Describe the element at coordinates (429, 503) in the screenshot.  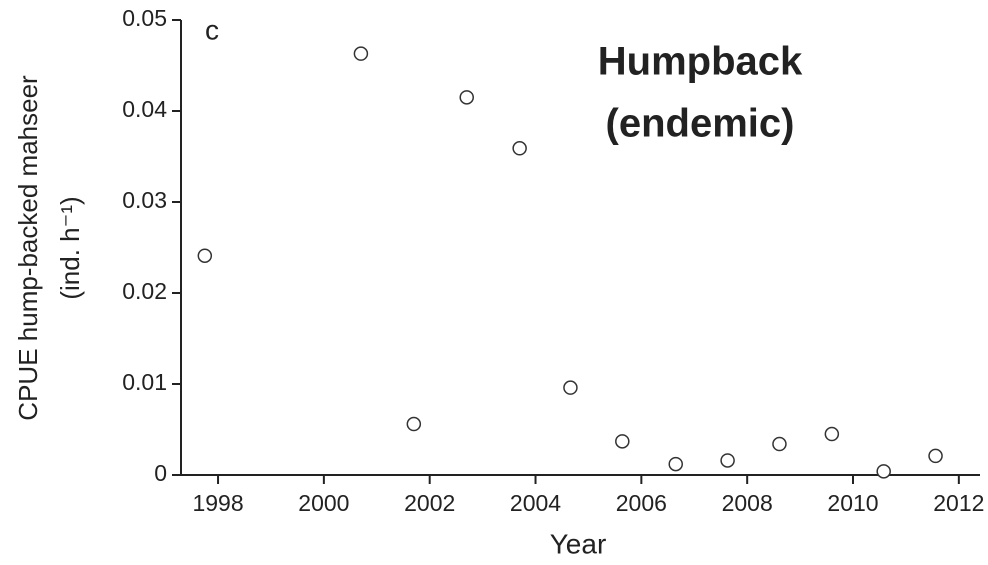
I see `x-tick-label: 2002` at that location.